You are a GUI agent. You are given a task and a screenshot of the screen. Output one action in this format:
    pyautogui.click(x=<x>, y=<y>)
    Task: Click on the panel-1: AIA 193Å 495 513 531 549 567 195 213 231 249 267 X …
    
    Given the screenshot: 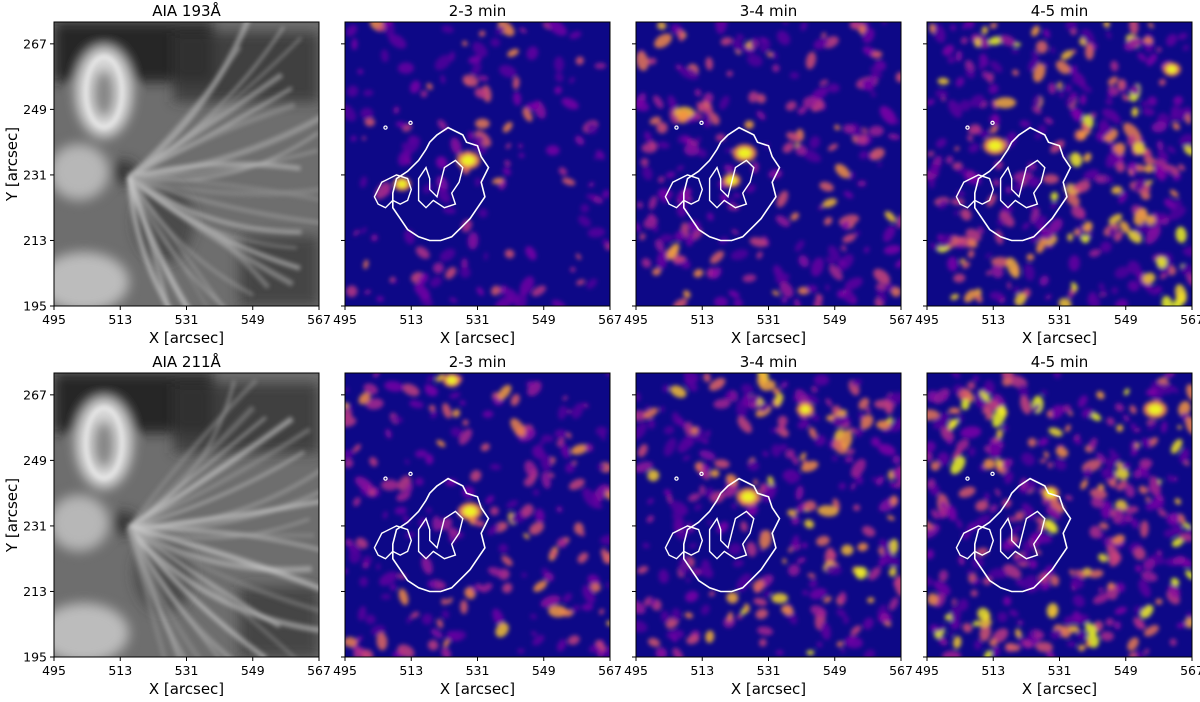 What is the action you would take?
    pyautogui.click(x=167, y=174)
    